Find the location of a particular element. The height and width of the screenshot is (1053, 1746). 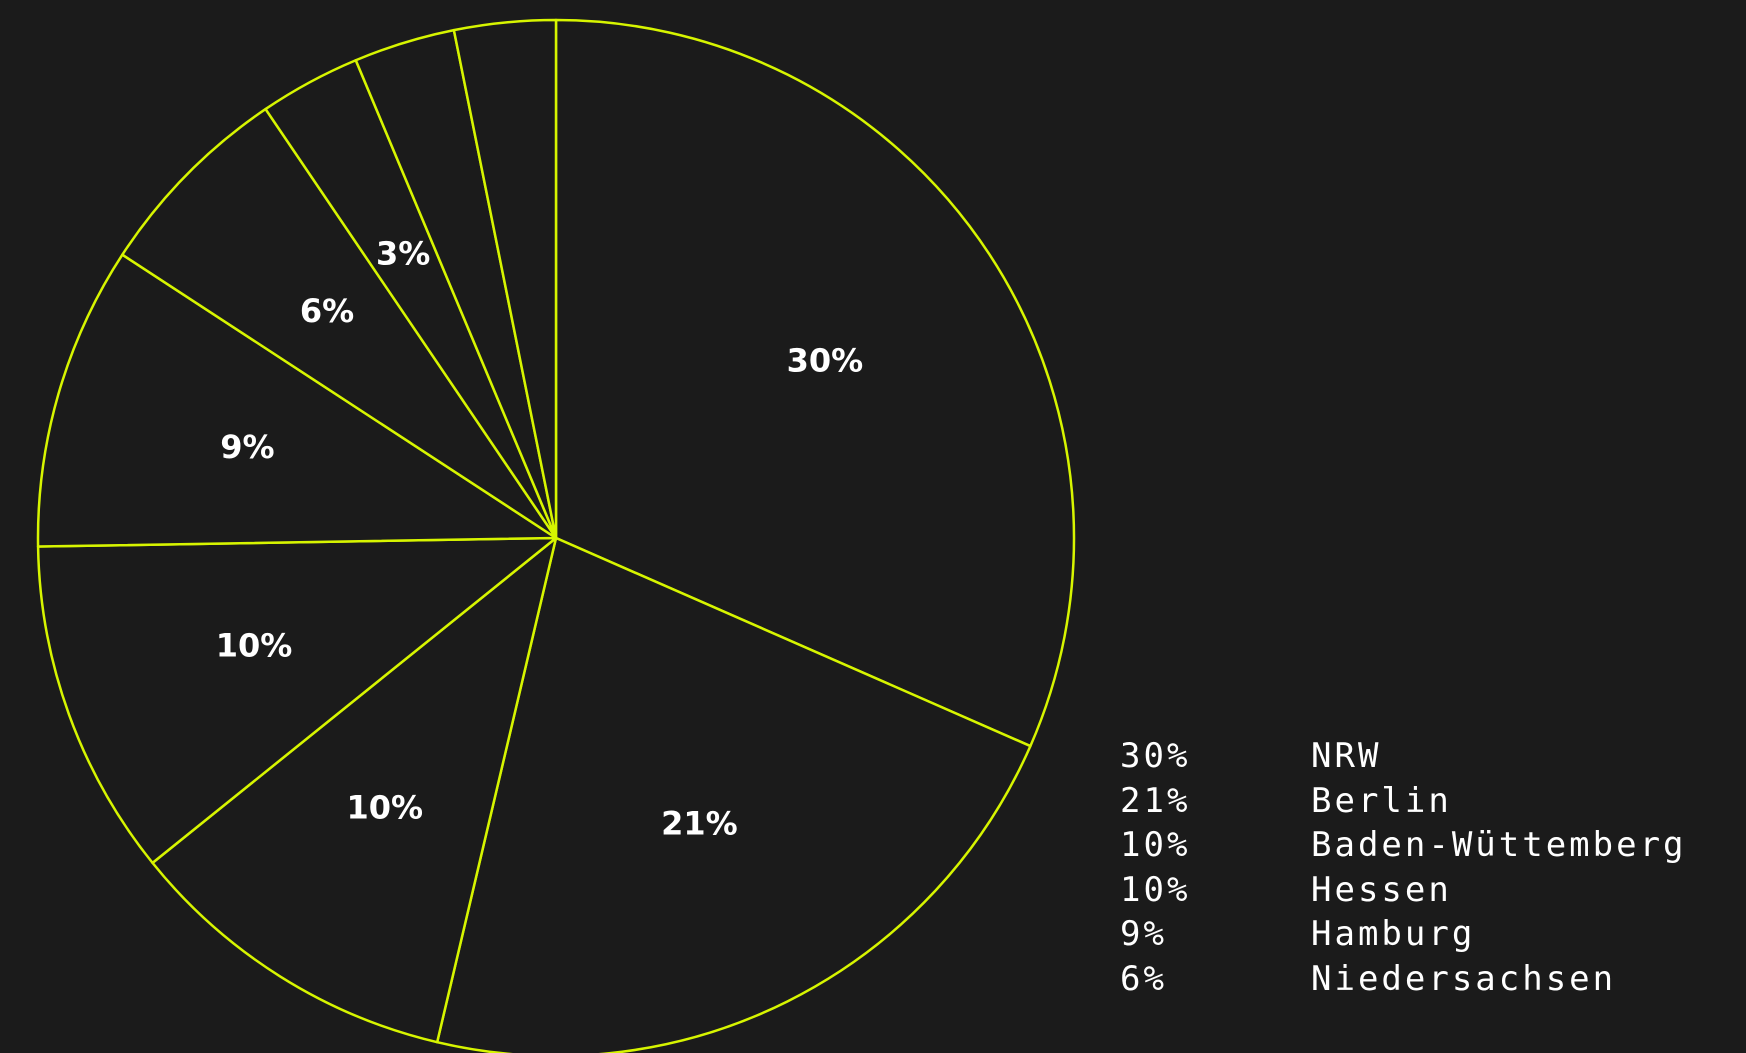

slice-data-label: 30% is located at coordinates (825, 360).